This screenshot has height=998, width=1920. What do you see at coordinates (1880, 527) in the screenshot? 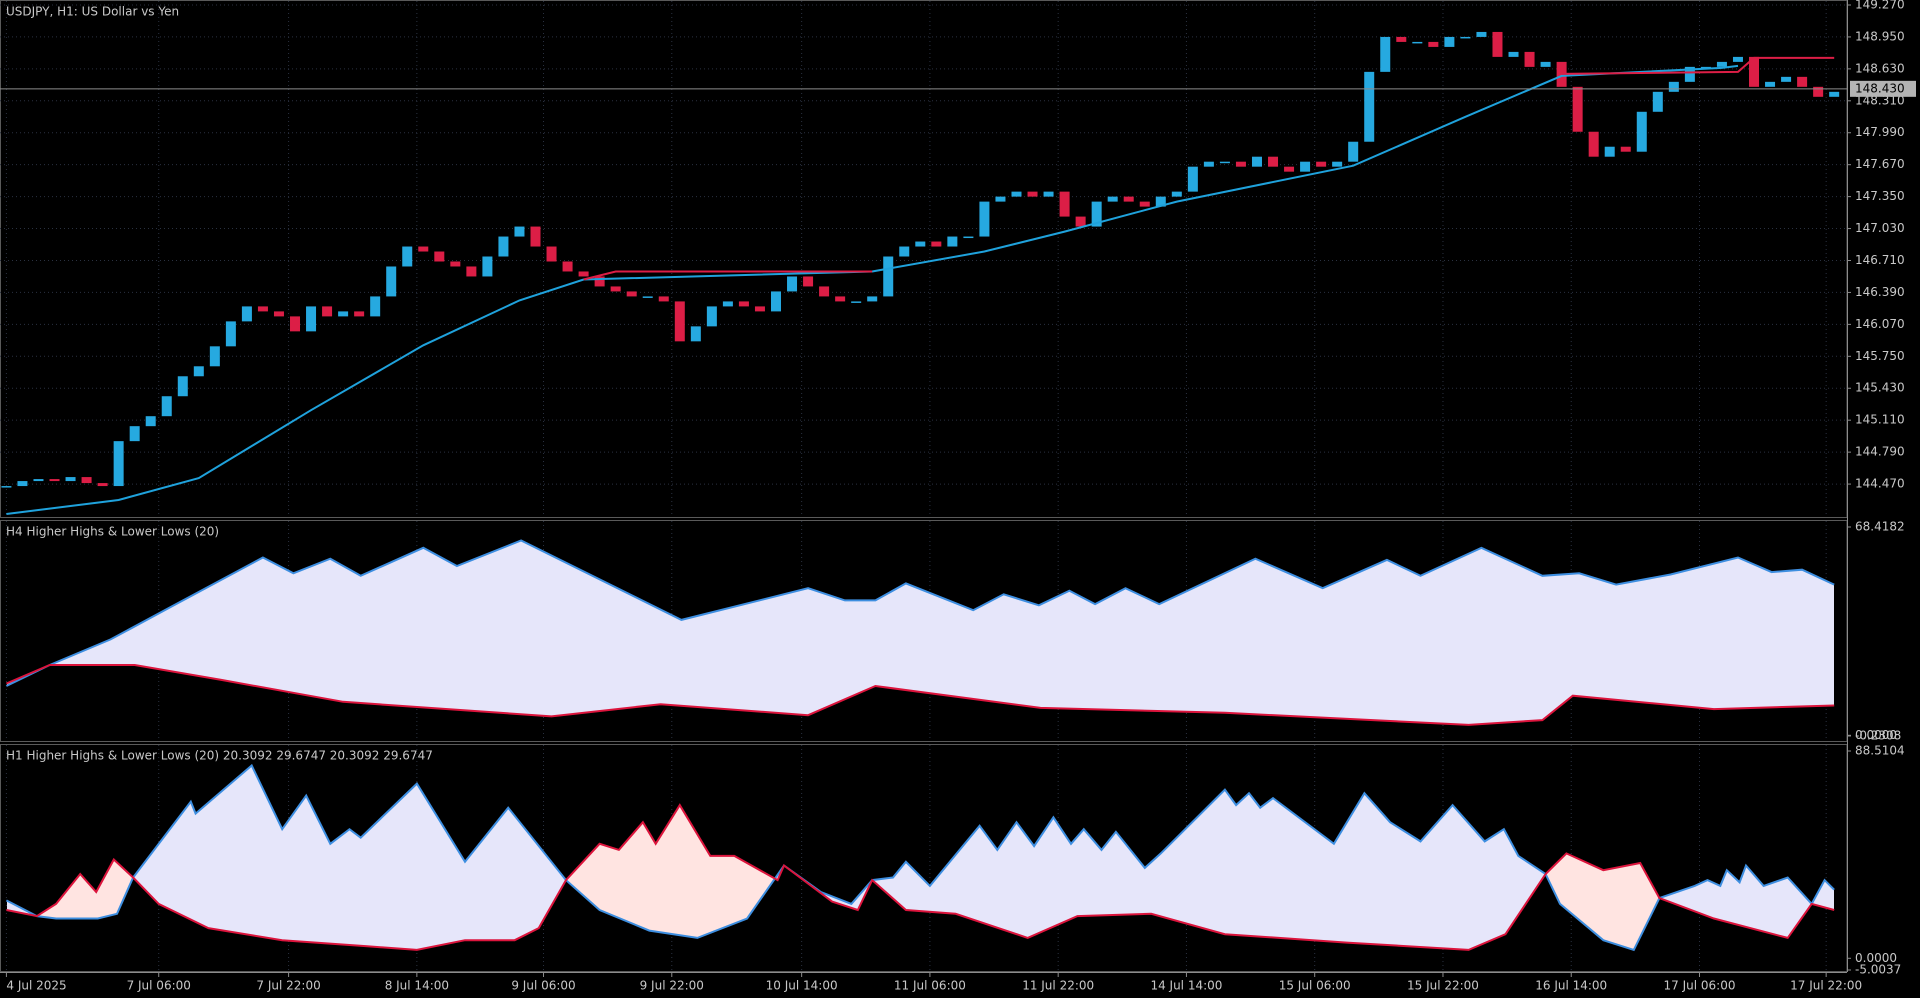
I see `y-tick-label: 68.4182` at bounding box center [1880, 527].